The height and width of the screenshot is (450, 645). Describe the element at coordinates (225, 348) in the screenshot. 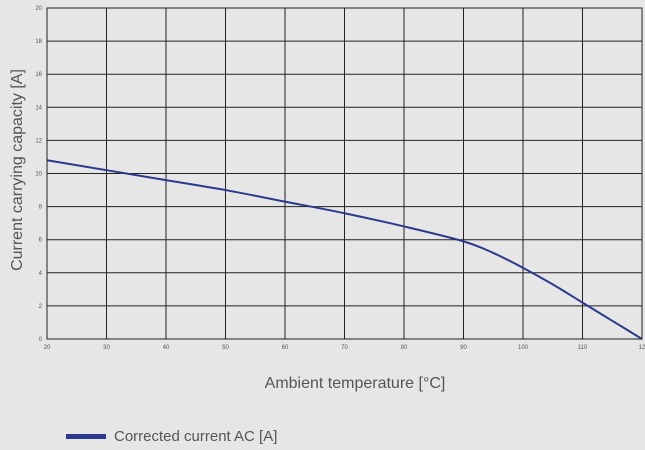

I see `x-tick-label: 50` at that location.